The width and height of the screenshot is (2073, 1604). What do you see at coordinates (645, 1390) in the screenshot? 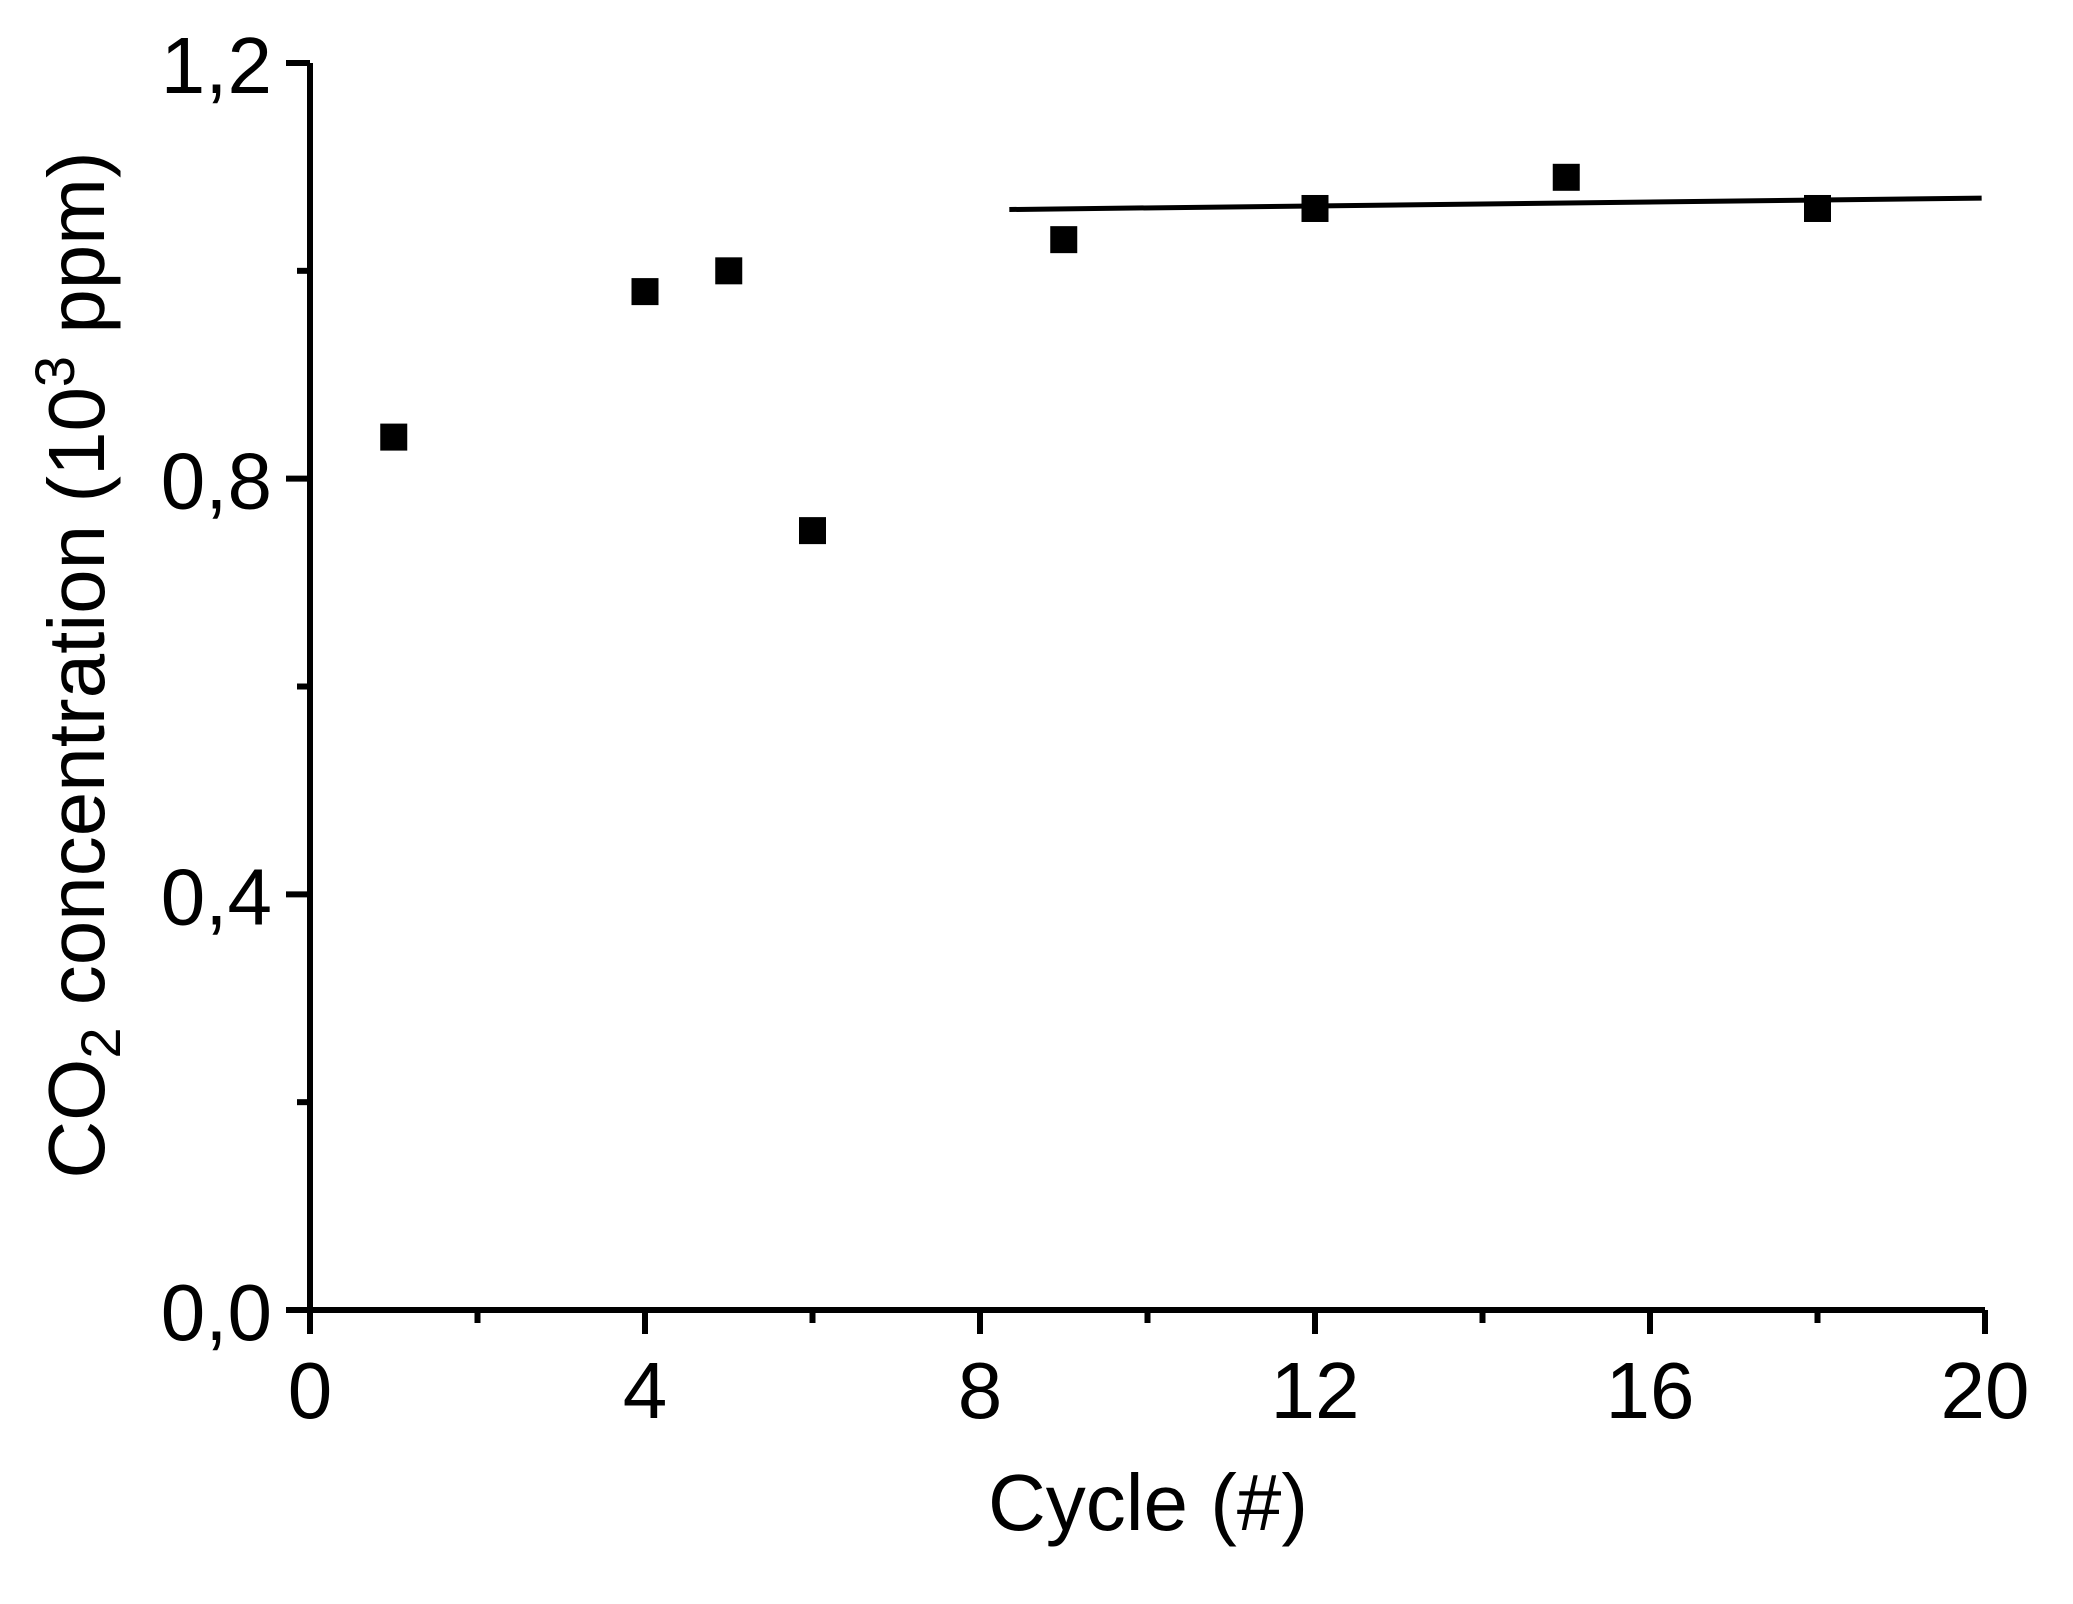
I see `x-axis-tick-label: 4` at bounding box center [645, 1390].